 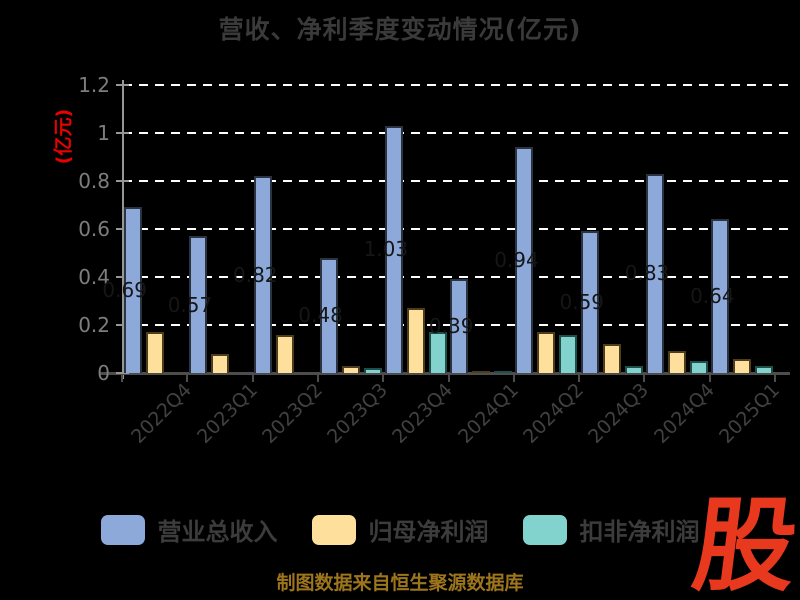 What do you see at coordinates (94, 277) in the screenshot?
I see `y-tick-label: 0.4` at bounding box center [94, 277].